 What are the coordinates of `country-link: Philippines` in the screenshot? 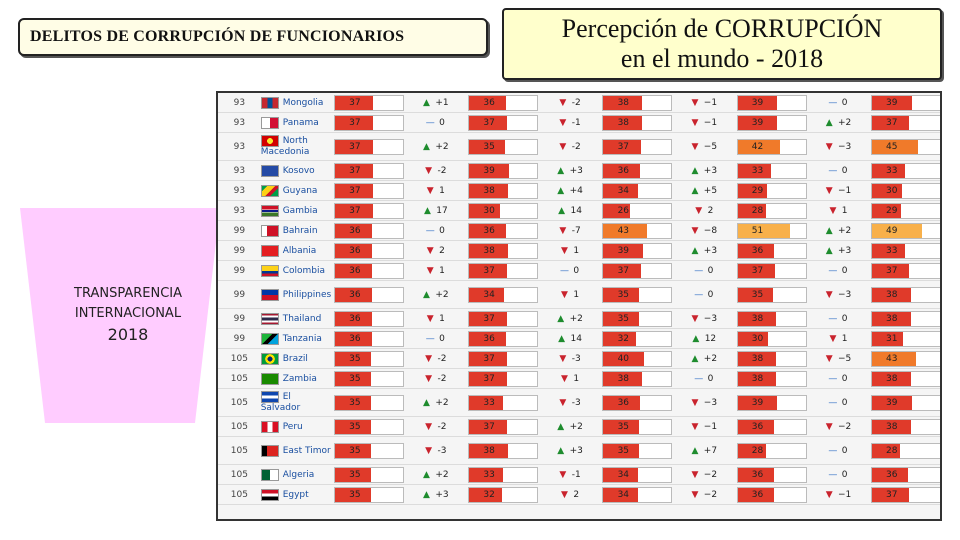 It's located at (307, 294).